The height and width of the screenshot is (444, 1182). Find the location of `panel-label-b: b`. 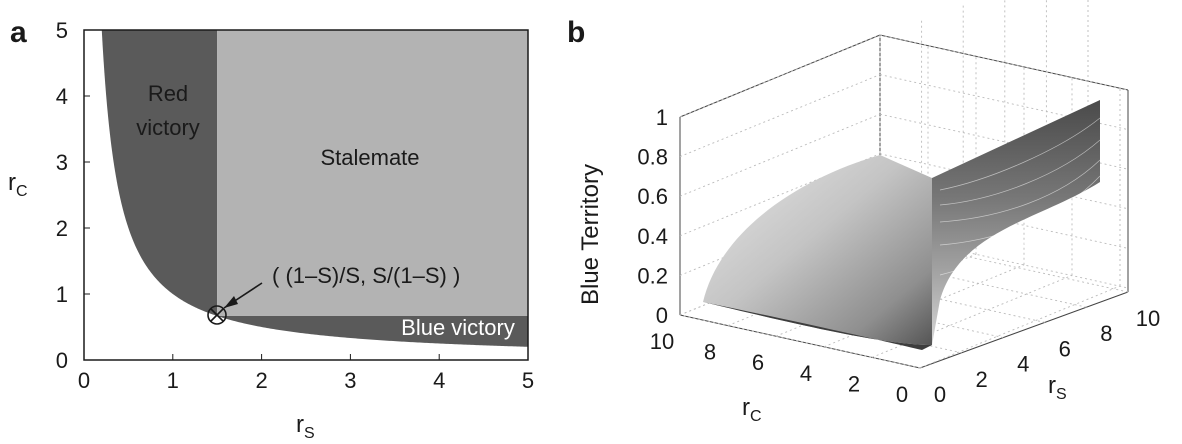

panel-label-b: b is located at coordinates (576, 32).